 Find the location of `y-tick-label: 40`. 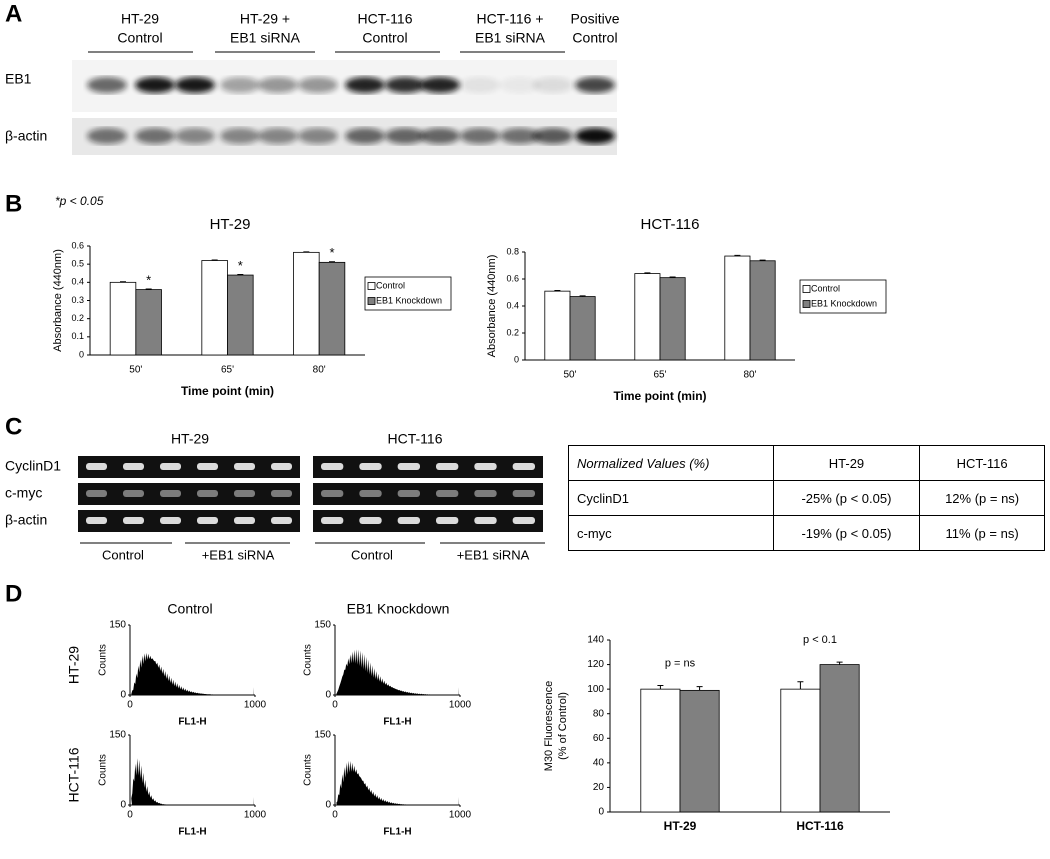

y-tick-label: 40 is located at coordinates (599, 762).